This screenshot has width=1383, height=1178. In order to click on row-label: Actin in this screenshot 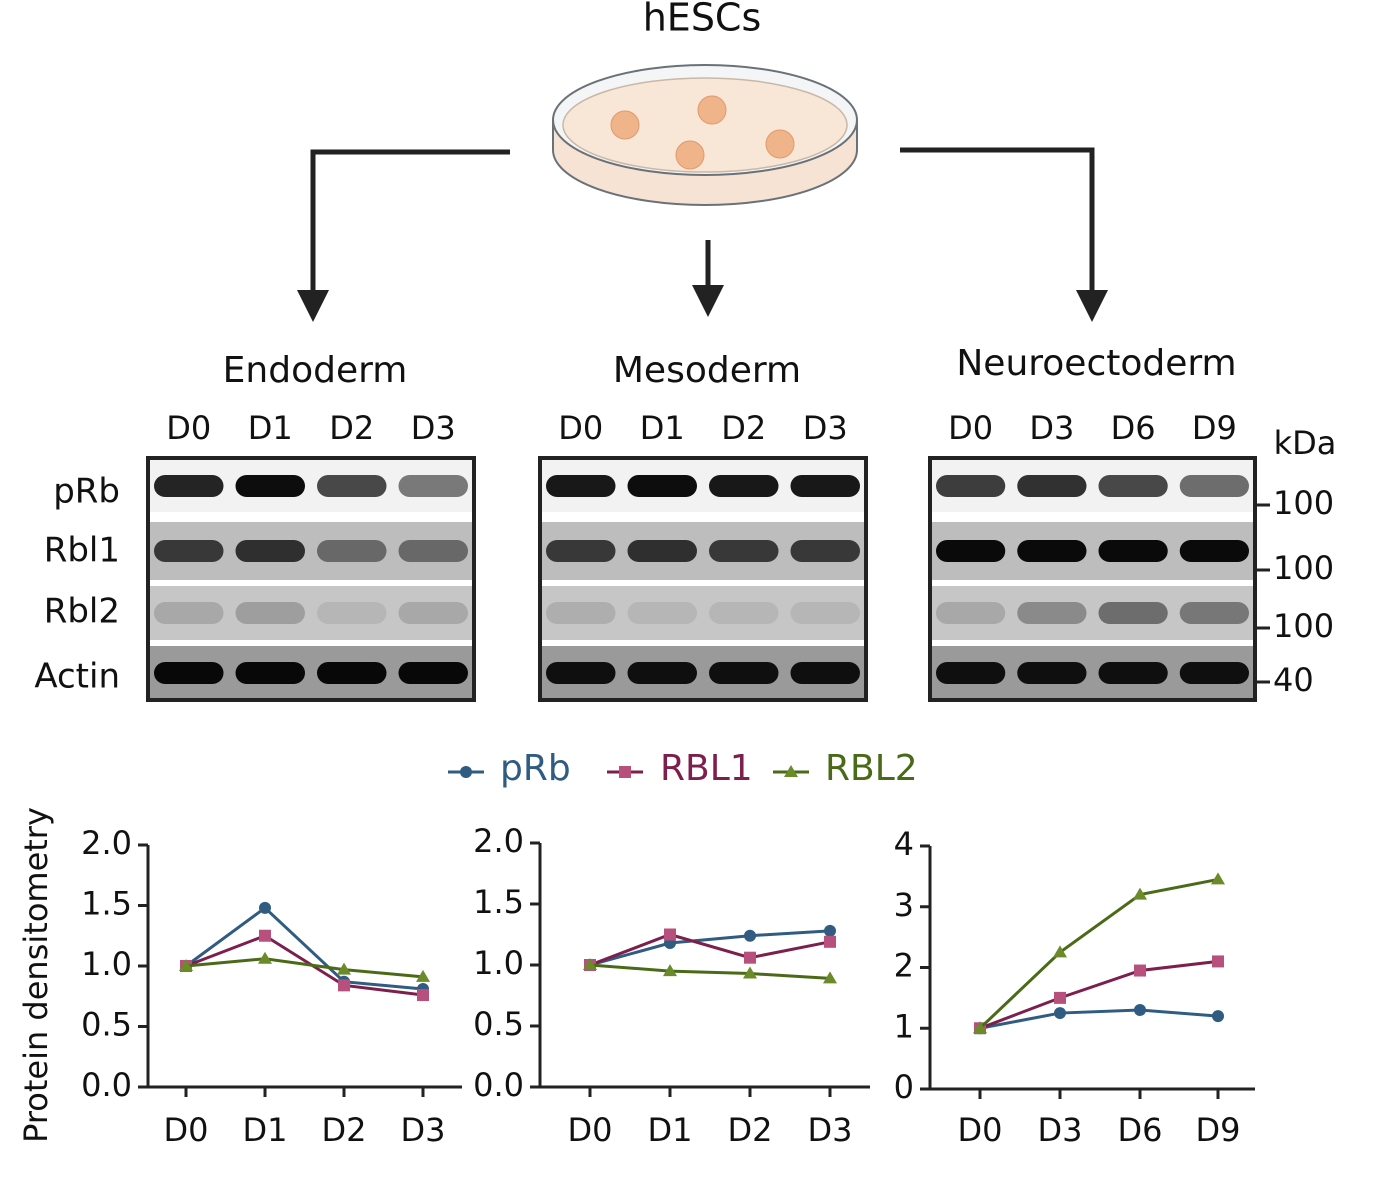, I will do `click(77, 677)`.